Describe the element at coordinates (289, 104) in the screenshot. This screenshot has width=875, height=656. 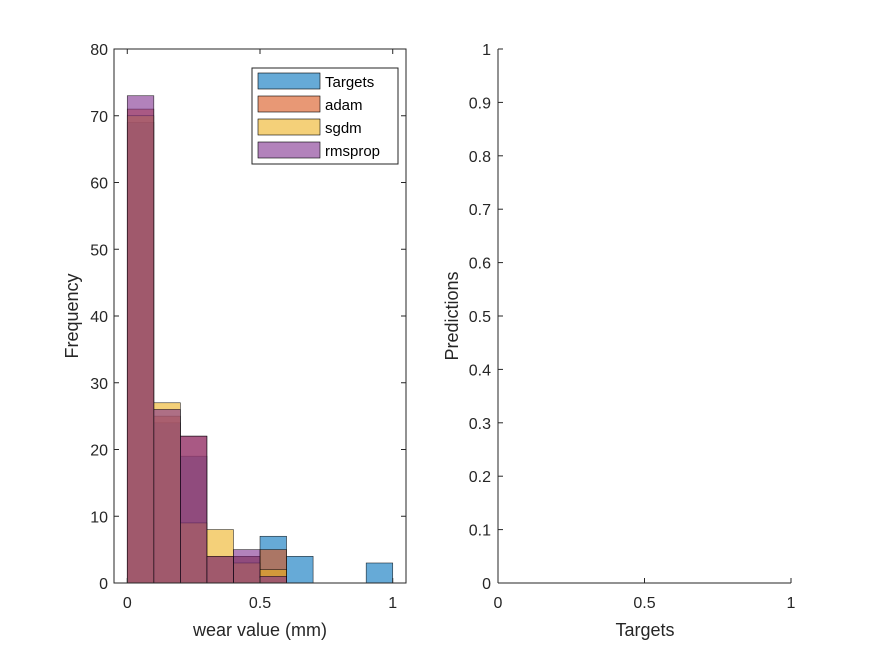
I see `legend-swatch-adam` at that location.